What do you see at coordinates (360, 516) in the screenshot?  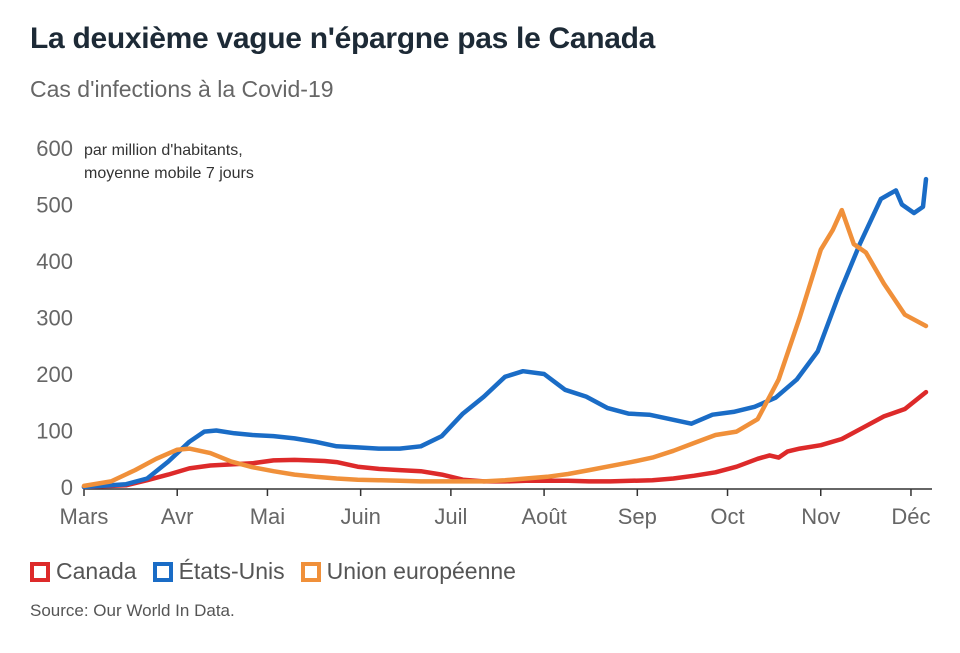 I see `x-tick-label: Juin` at bounding box center [360, 516].